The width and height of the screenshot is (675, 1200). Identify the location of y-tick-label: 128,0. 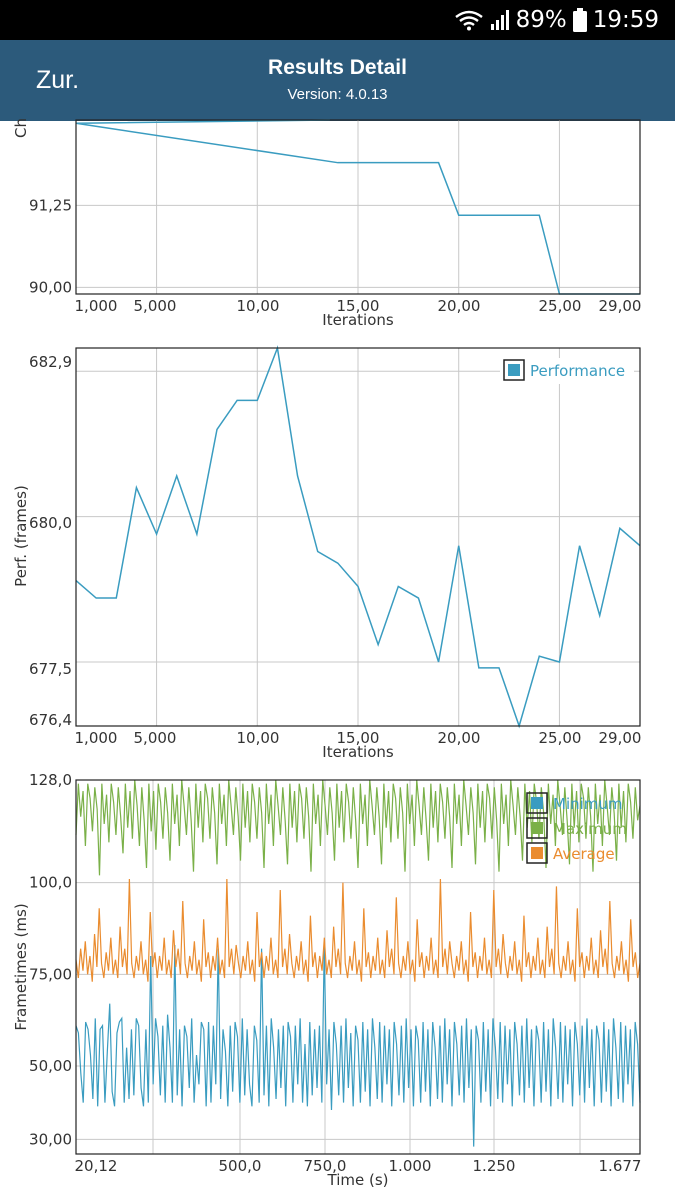
(50, 780).